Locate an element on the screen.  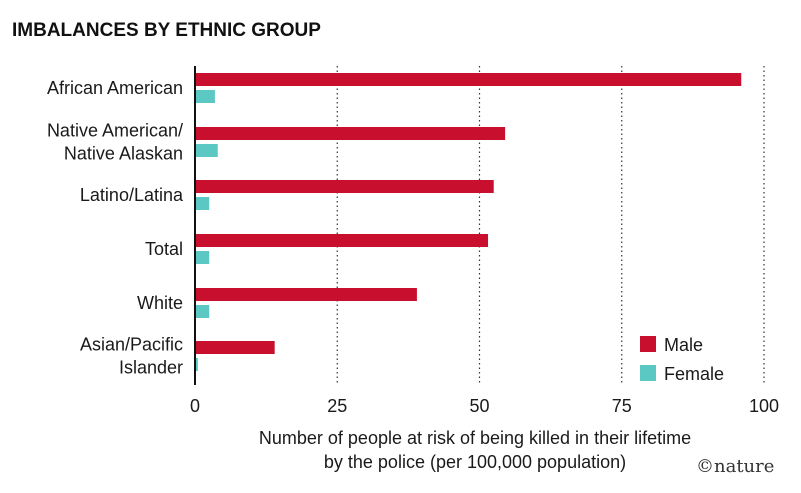
category-label: Asian/Pacific is located at coordinates (131, 345).